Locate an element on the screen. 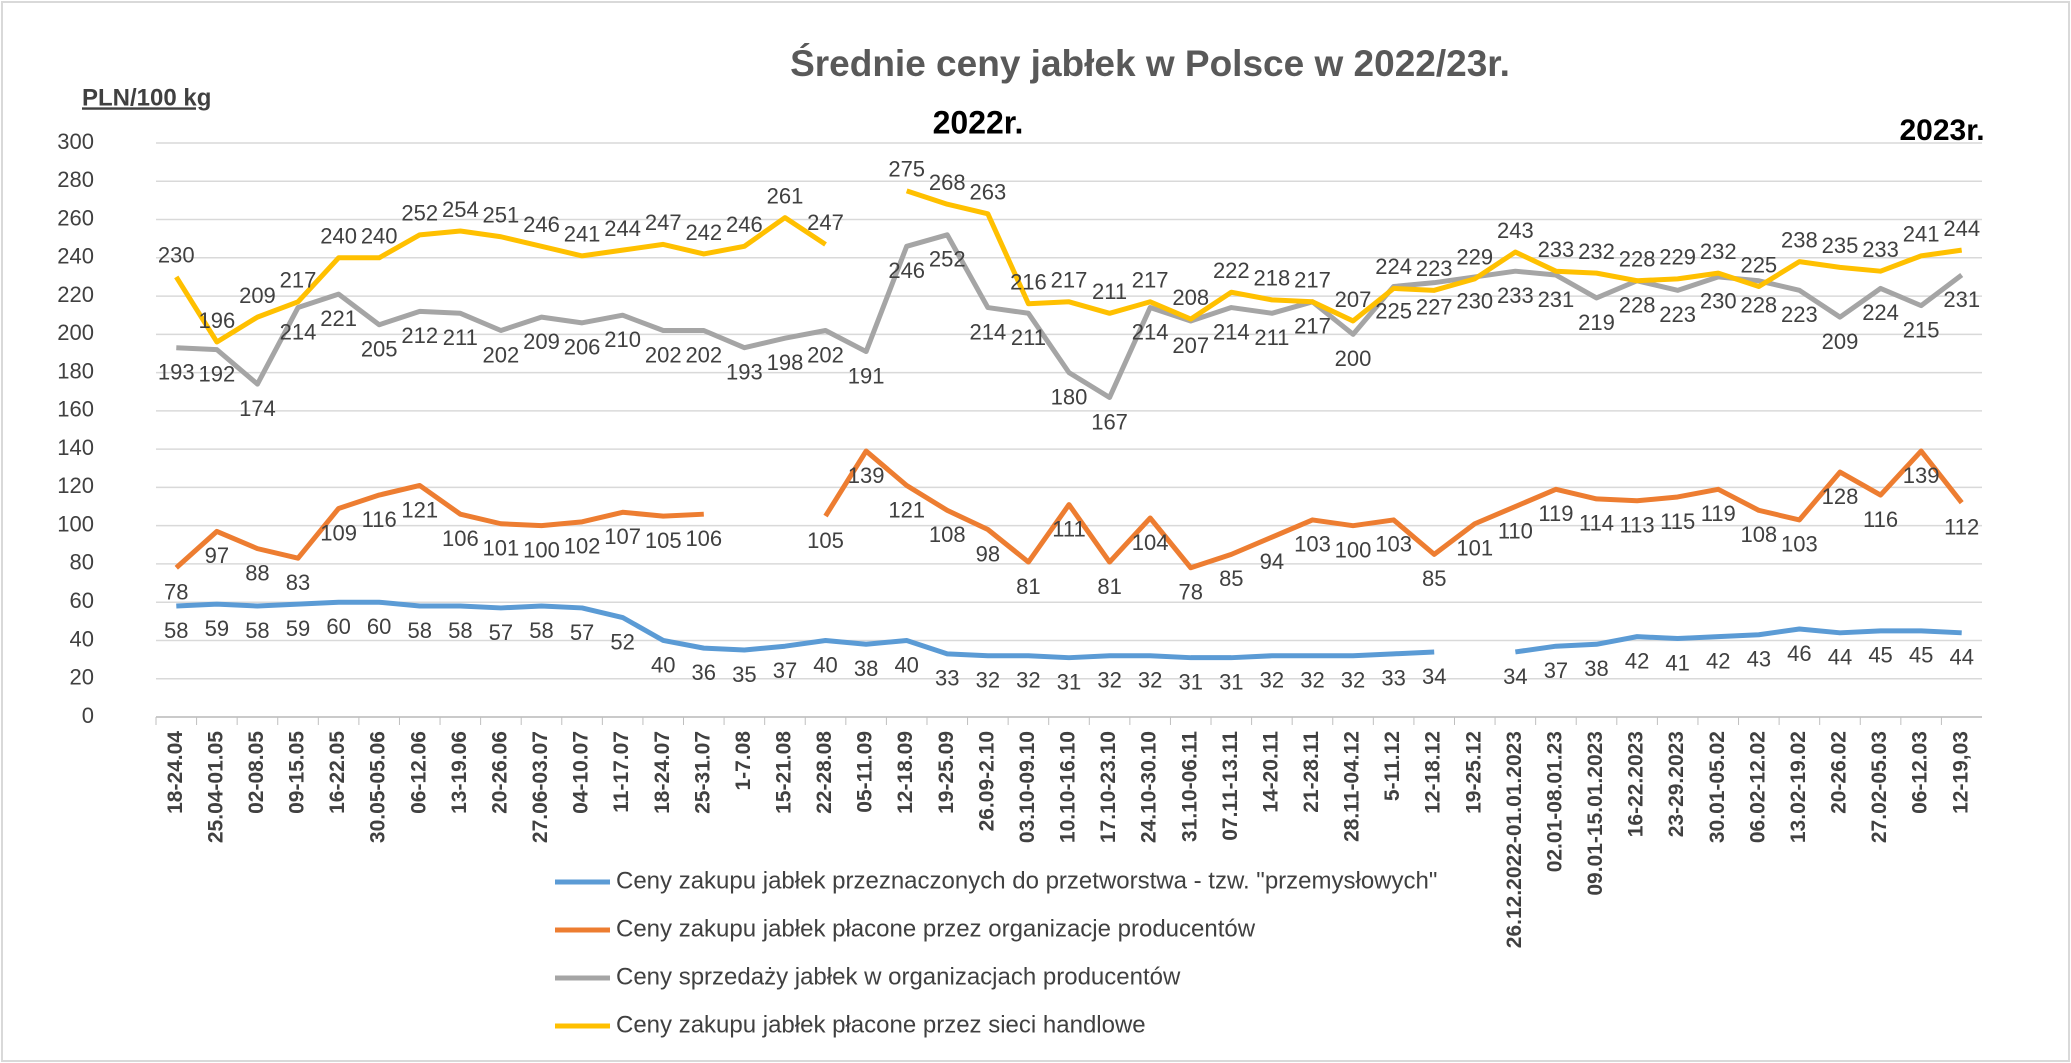 The image size is (2071, 1063). y-tick-label: 300 is located at coordinates (75, 141).